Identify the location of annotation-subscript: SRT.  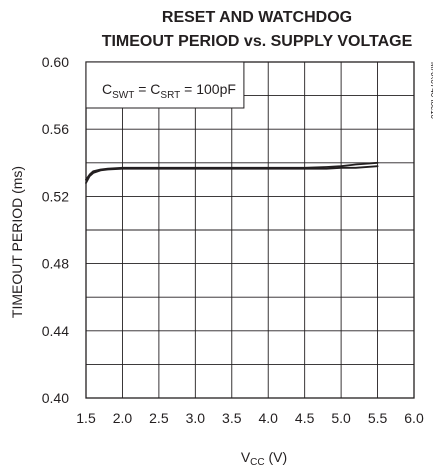
(170, 95).